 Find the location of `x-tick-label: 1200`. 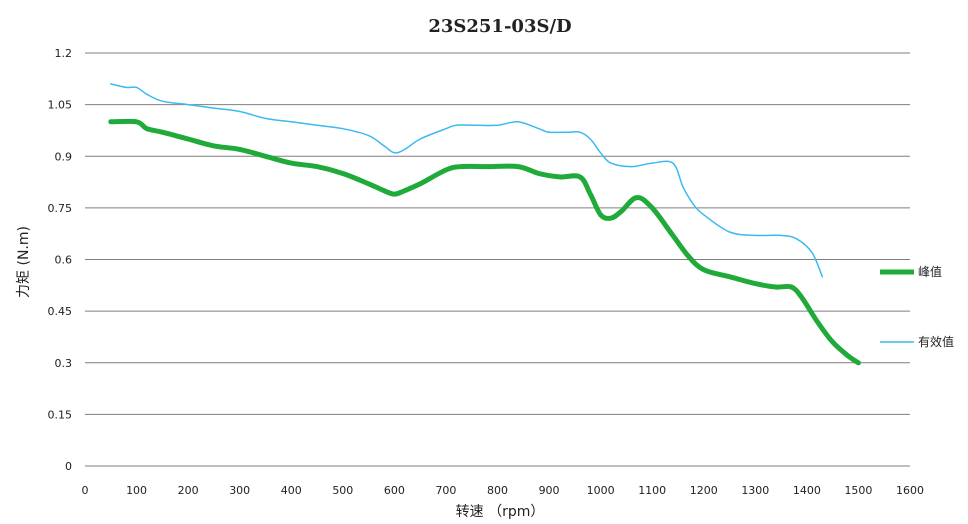

x-tick-label: 1200 is located at coordinates (704, 490).